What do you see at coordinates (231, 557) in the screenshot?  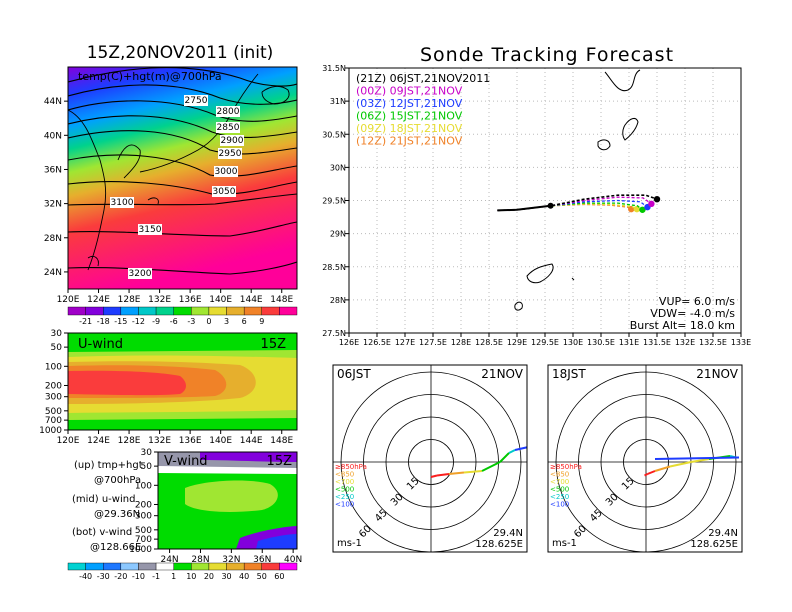 I see `vwind-lat-ticks: 24N 28N 32N 36N 40N` at bounding box center [231, 557].